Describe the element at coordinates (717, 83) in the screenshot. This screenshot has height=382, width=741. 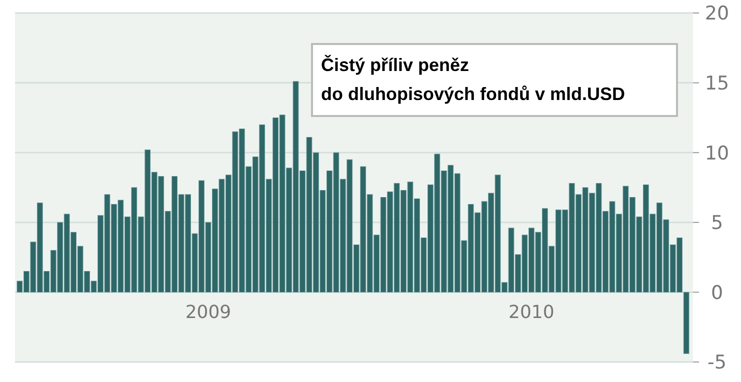
I see `y-tick-label: 15` at that location.